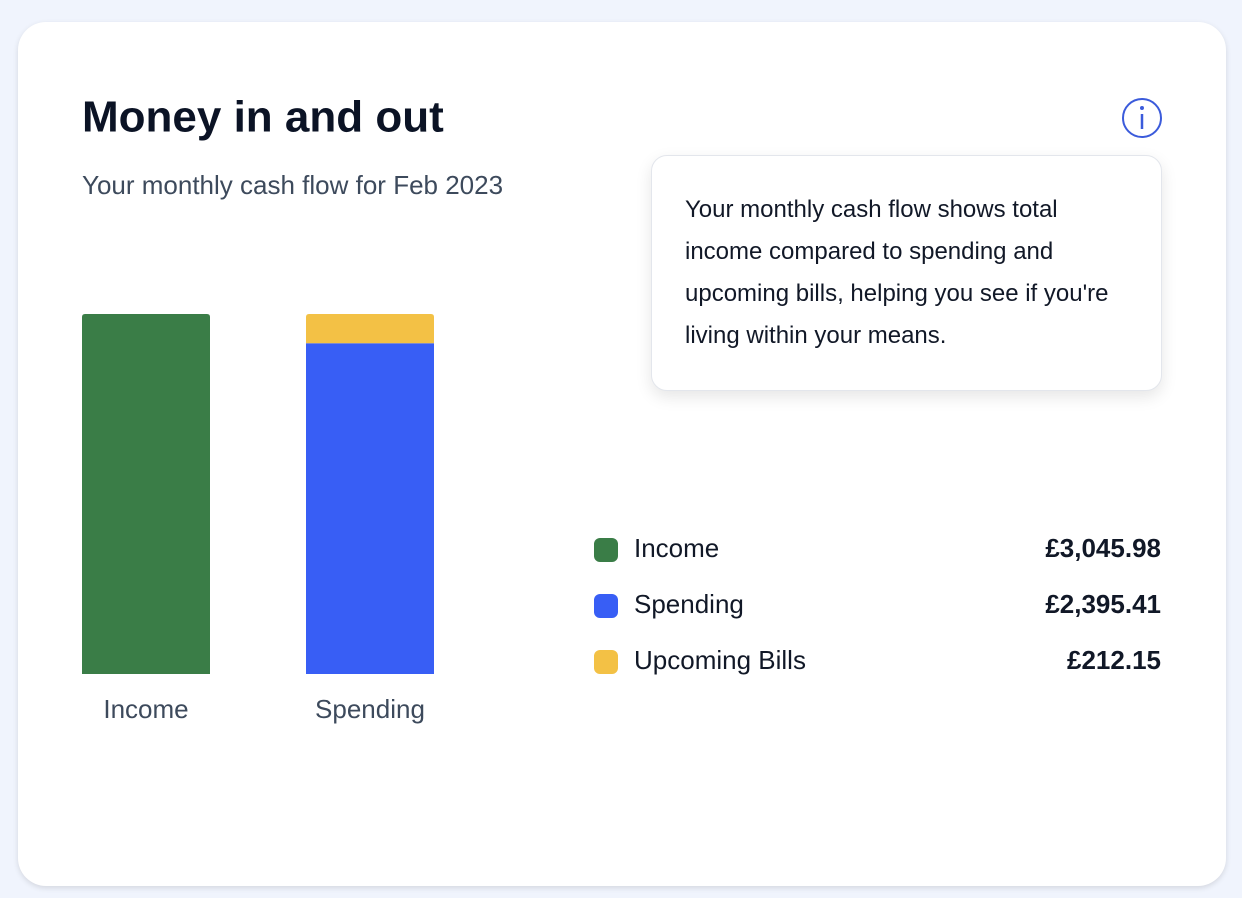 The width and height of the screenshot is (1242, 898). Describe the element at coordinates (676, 548) in the screenshot. I see `legend-label: Income` at that location.